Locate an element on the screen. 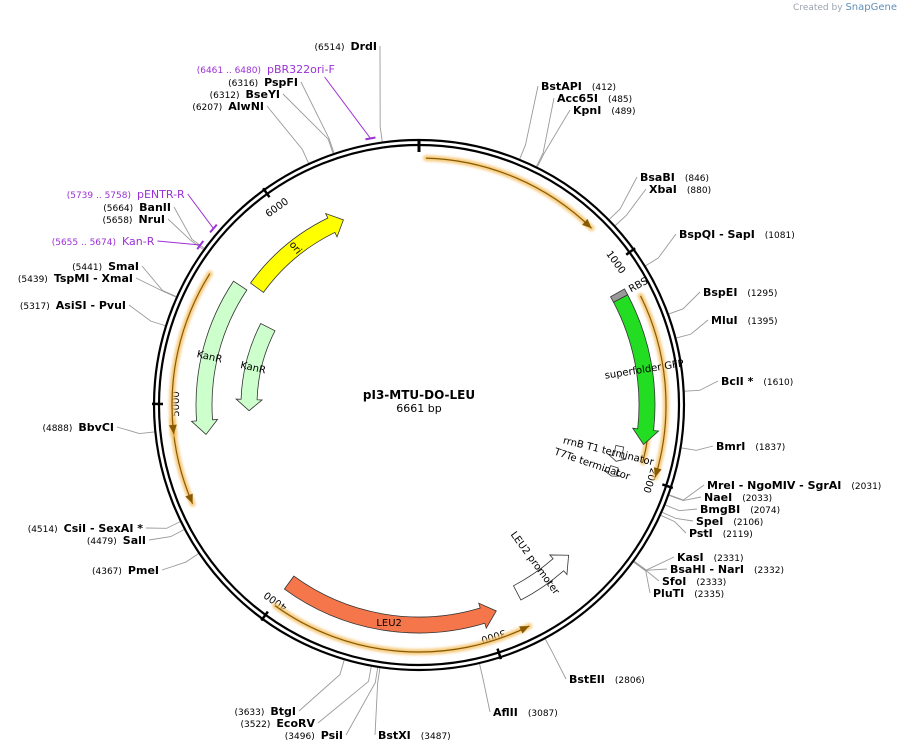 The image size is (903, 756). site-position: (2806) is located at coordinates (630, 681).